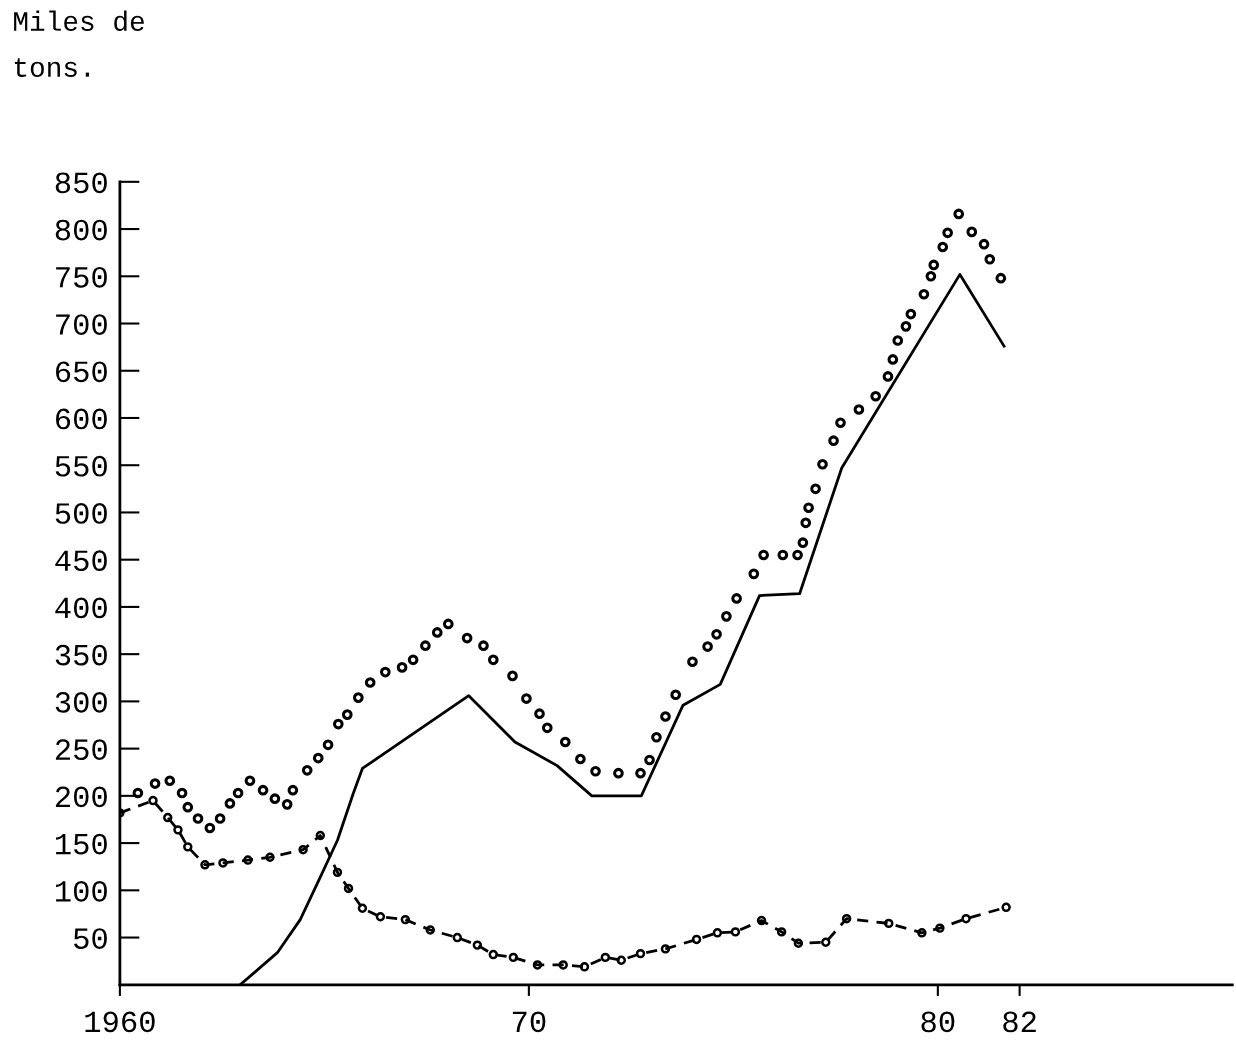  What do you see at coordinates (81, 749) in the screenshot?
I see `y-tick-label: 250` at bounding box center [81, 749].